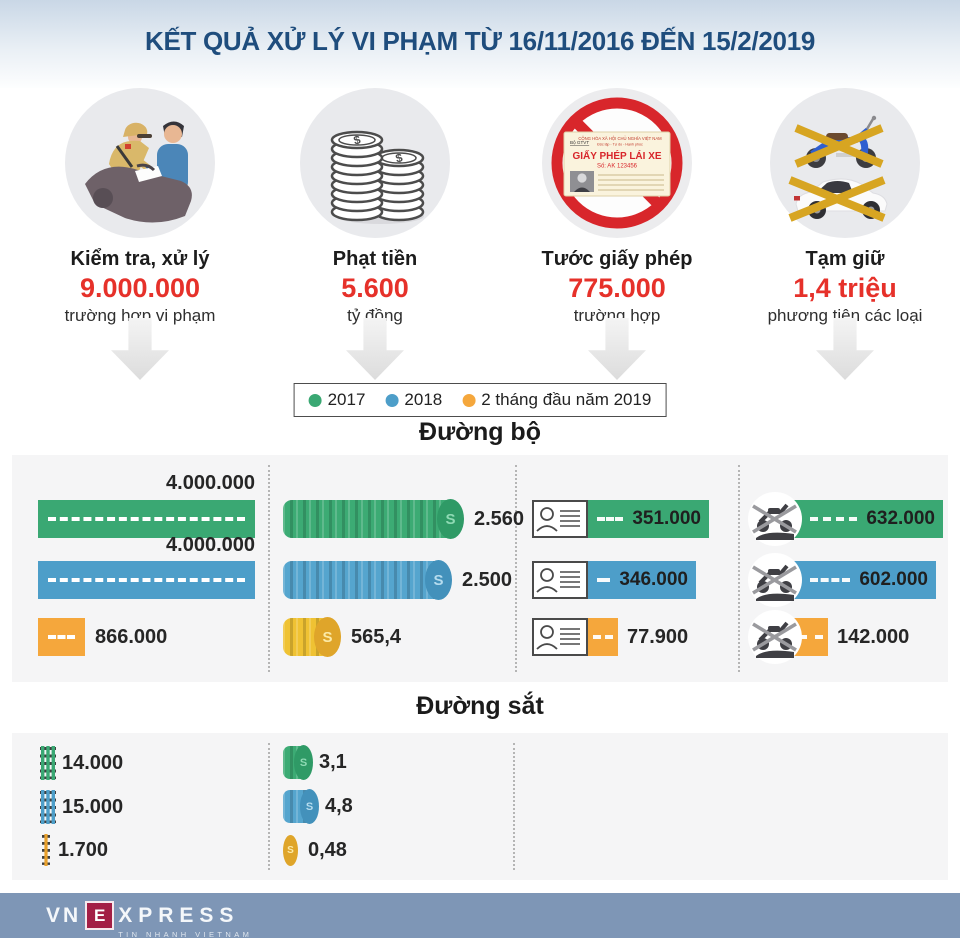  Describe the element at coordinates (339, 806) in the screenshot. I see `bar-value-label: 4,8` at that location.